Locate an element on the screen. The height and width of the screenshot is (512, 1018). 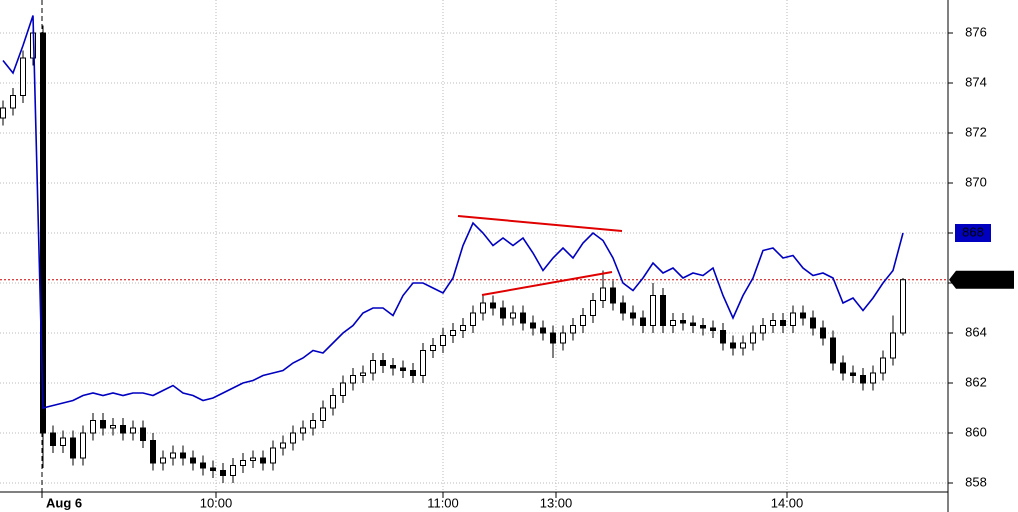
last-price-box is located at coordinates (981, 279).